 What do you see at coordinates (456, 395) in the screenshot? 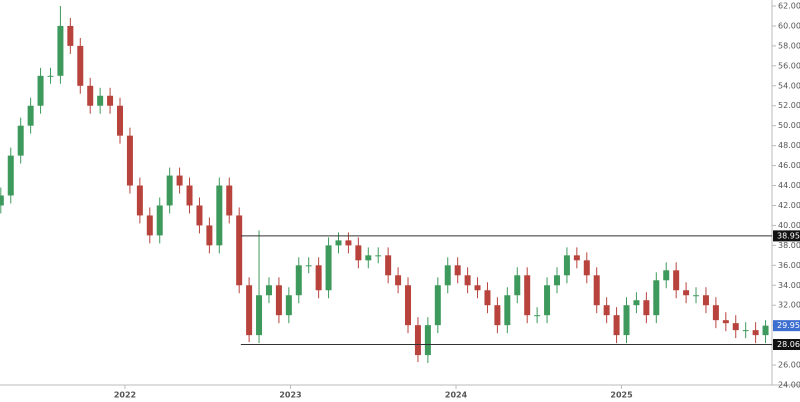
I see `x-tick-label: 2024` at bounding box center [456, 395].